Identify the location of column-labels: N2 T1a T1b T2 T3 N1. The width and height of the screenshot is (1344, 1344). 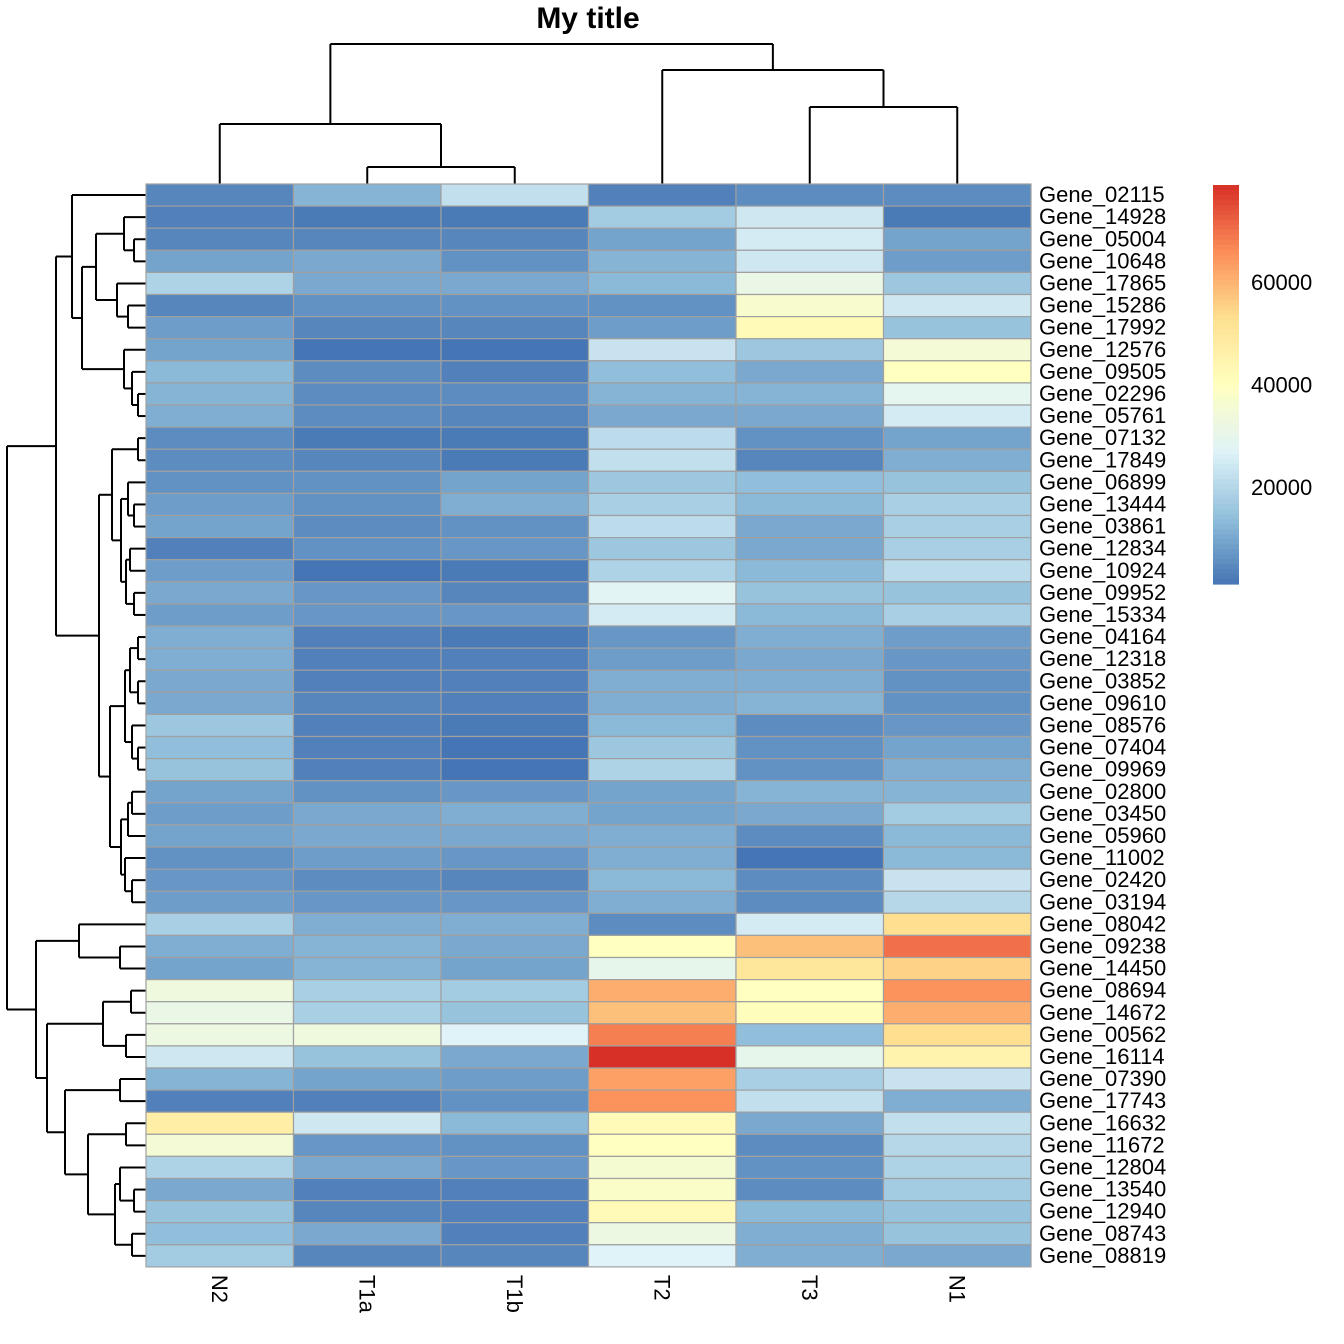
(588, 1294).